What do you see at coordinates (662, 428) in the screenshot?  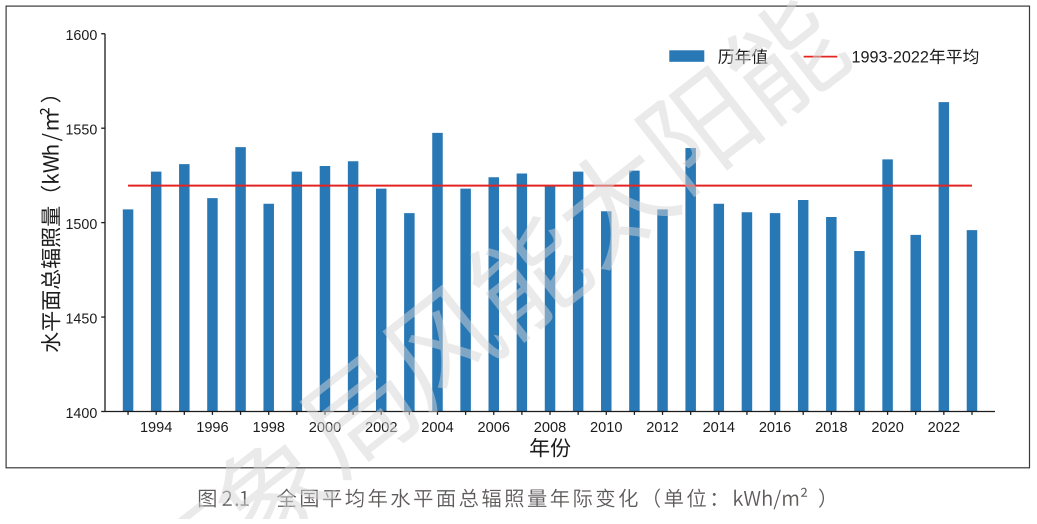 I see `svg-text: 2012` at bounding box center [662, 428].